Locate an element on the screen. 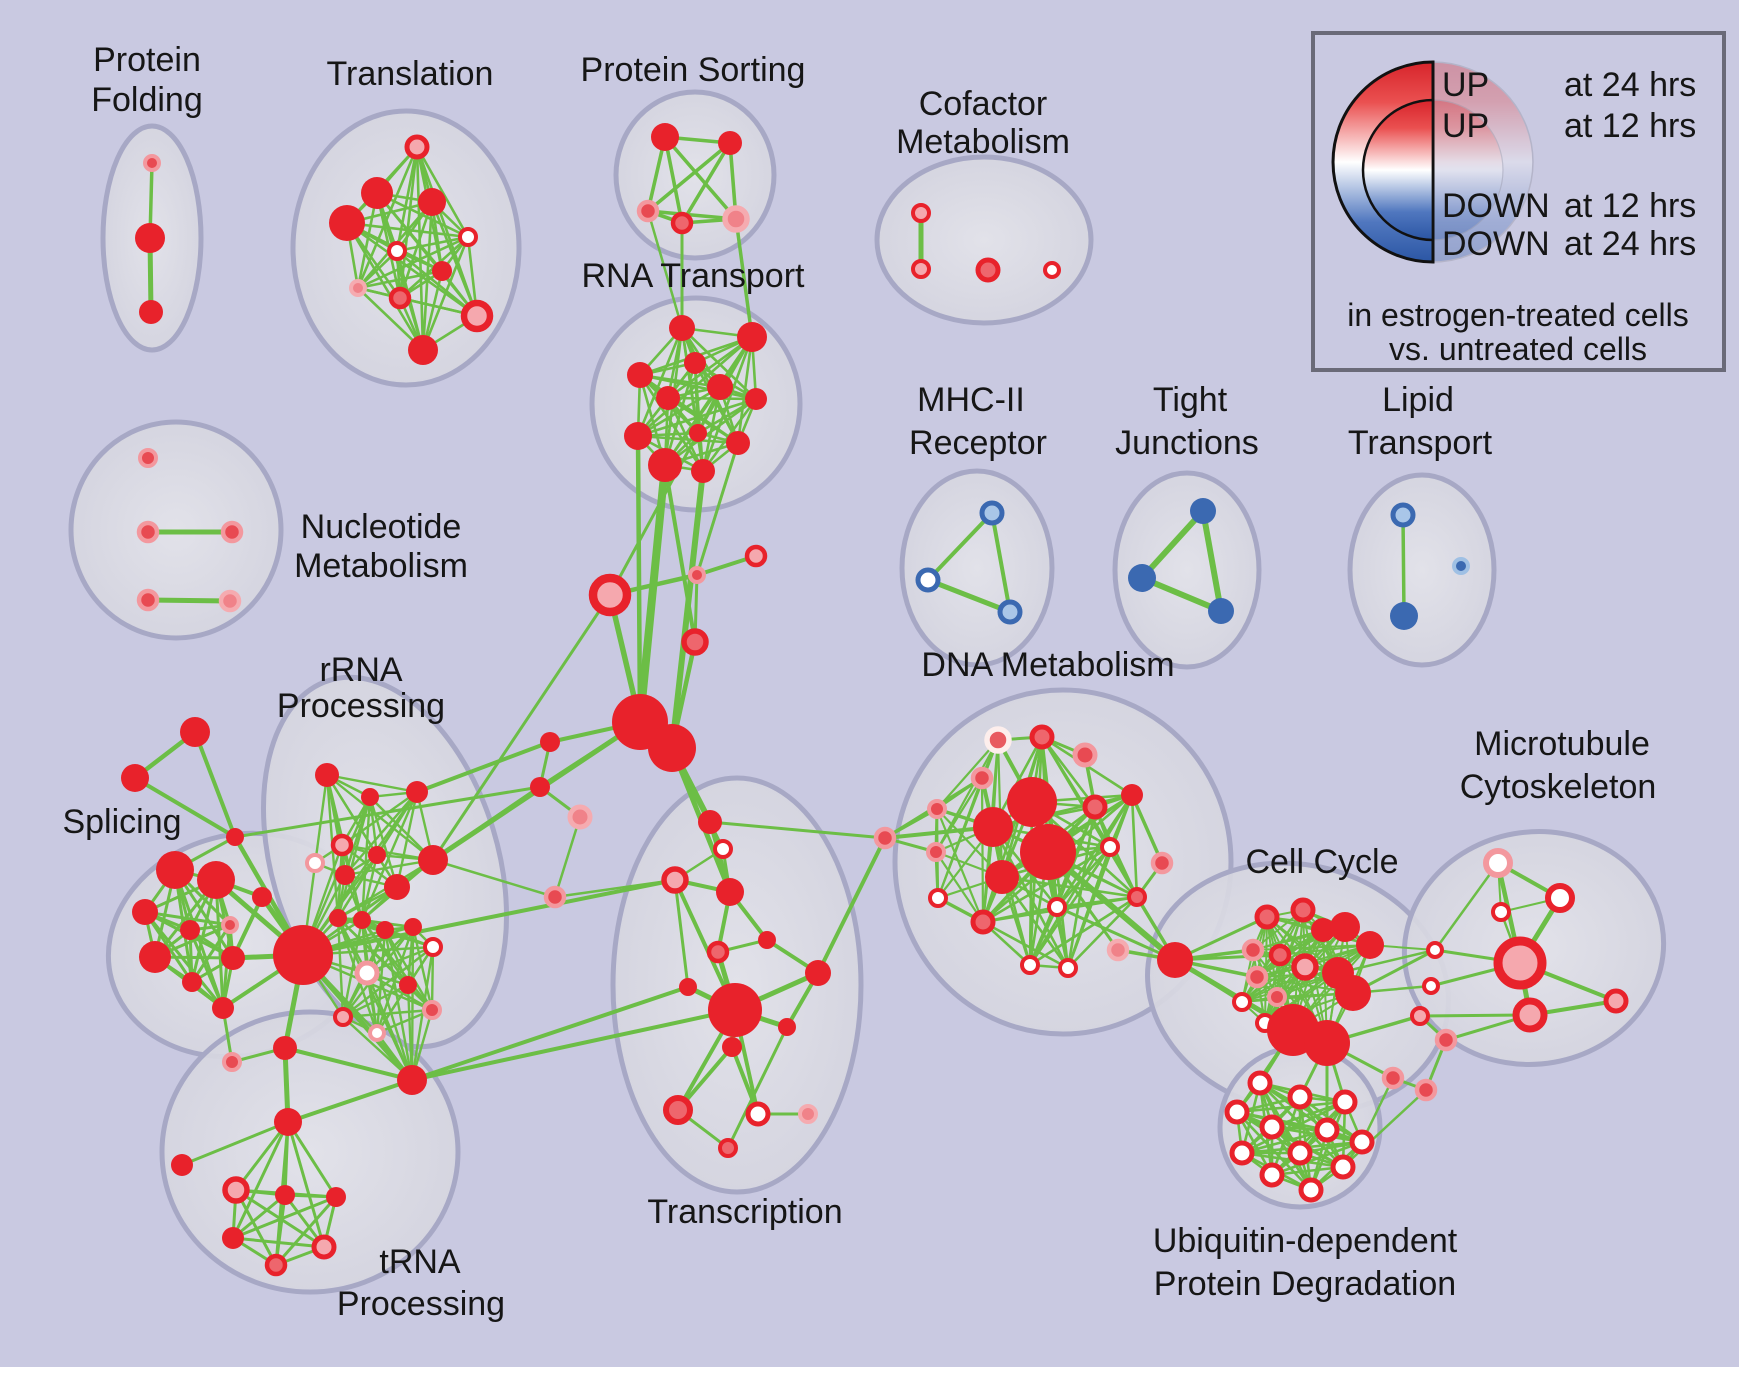 The height and width of the screenshot is (1376, 1750). network-node-m3 is located at coordinates (1010, 612).